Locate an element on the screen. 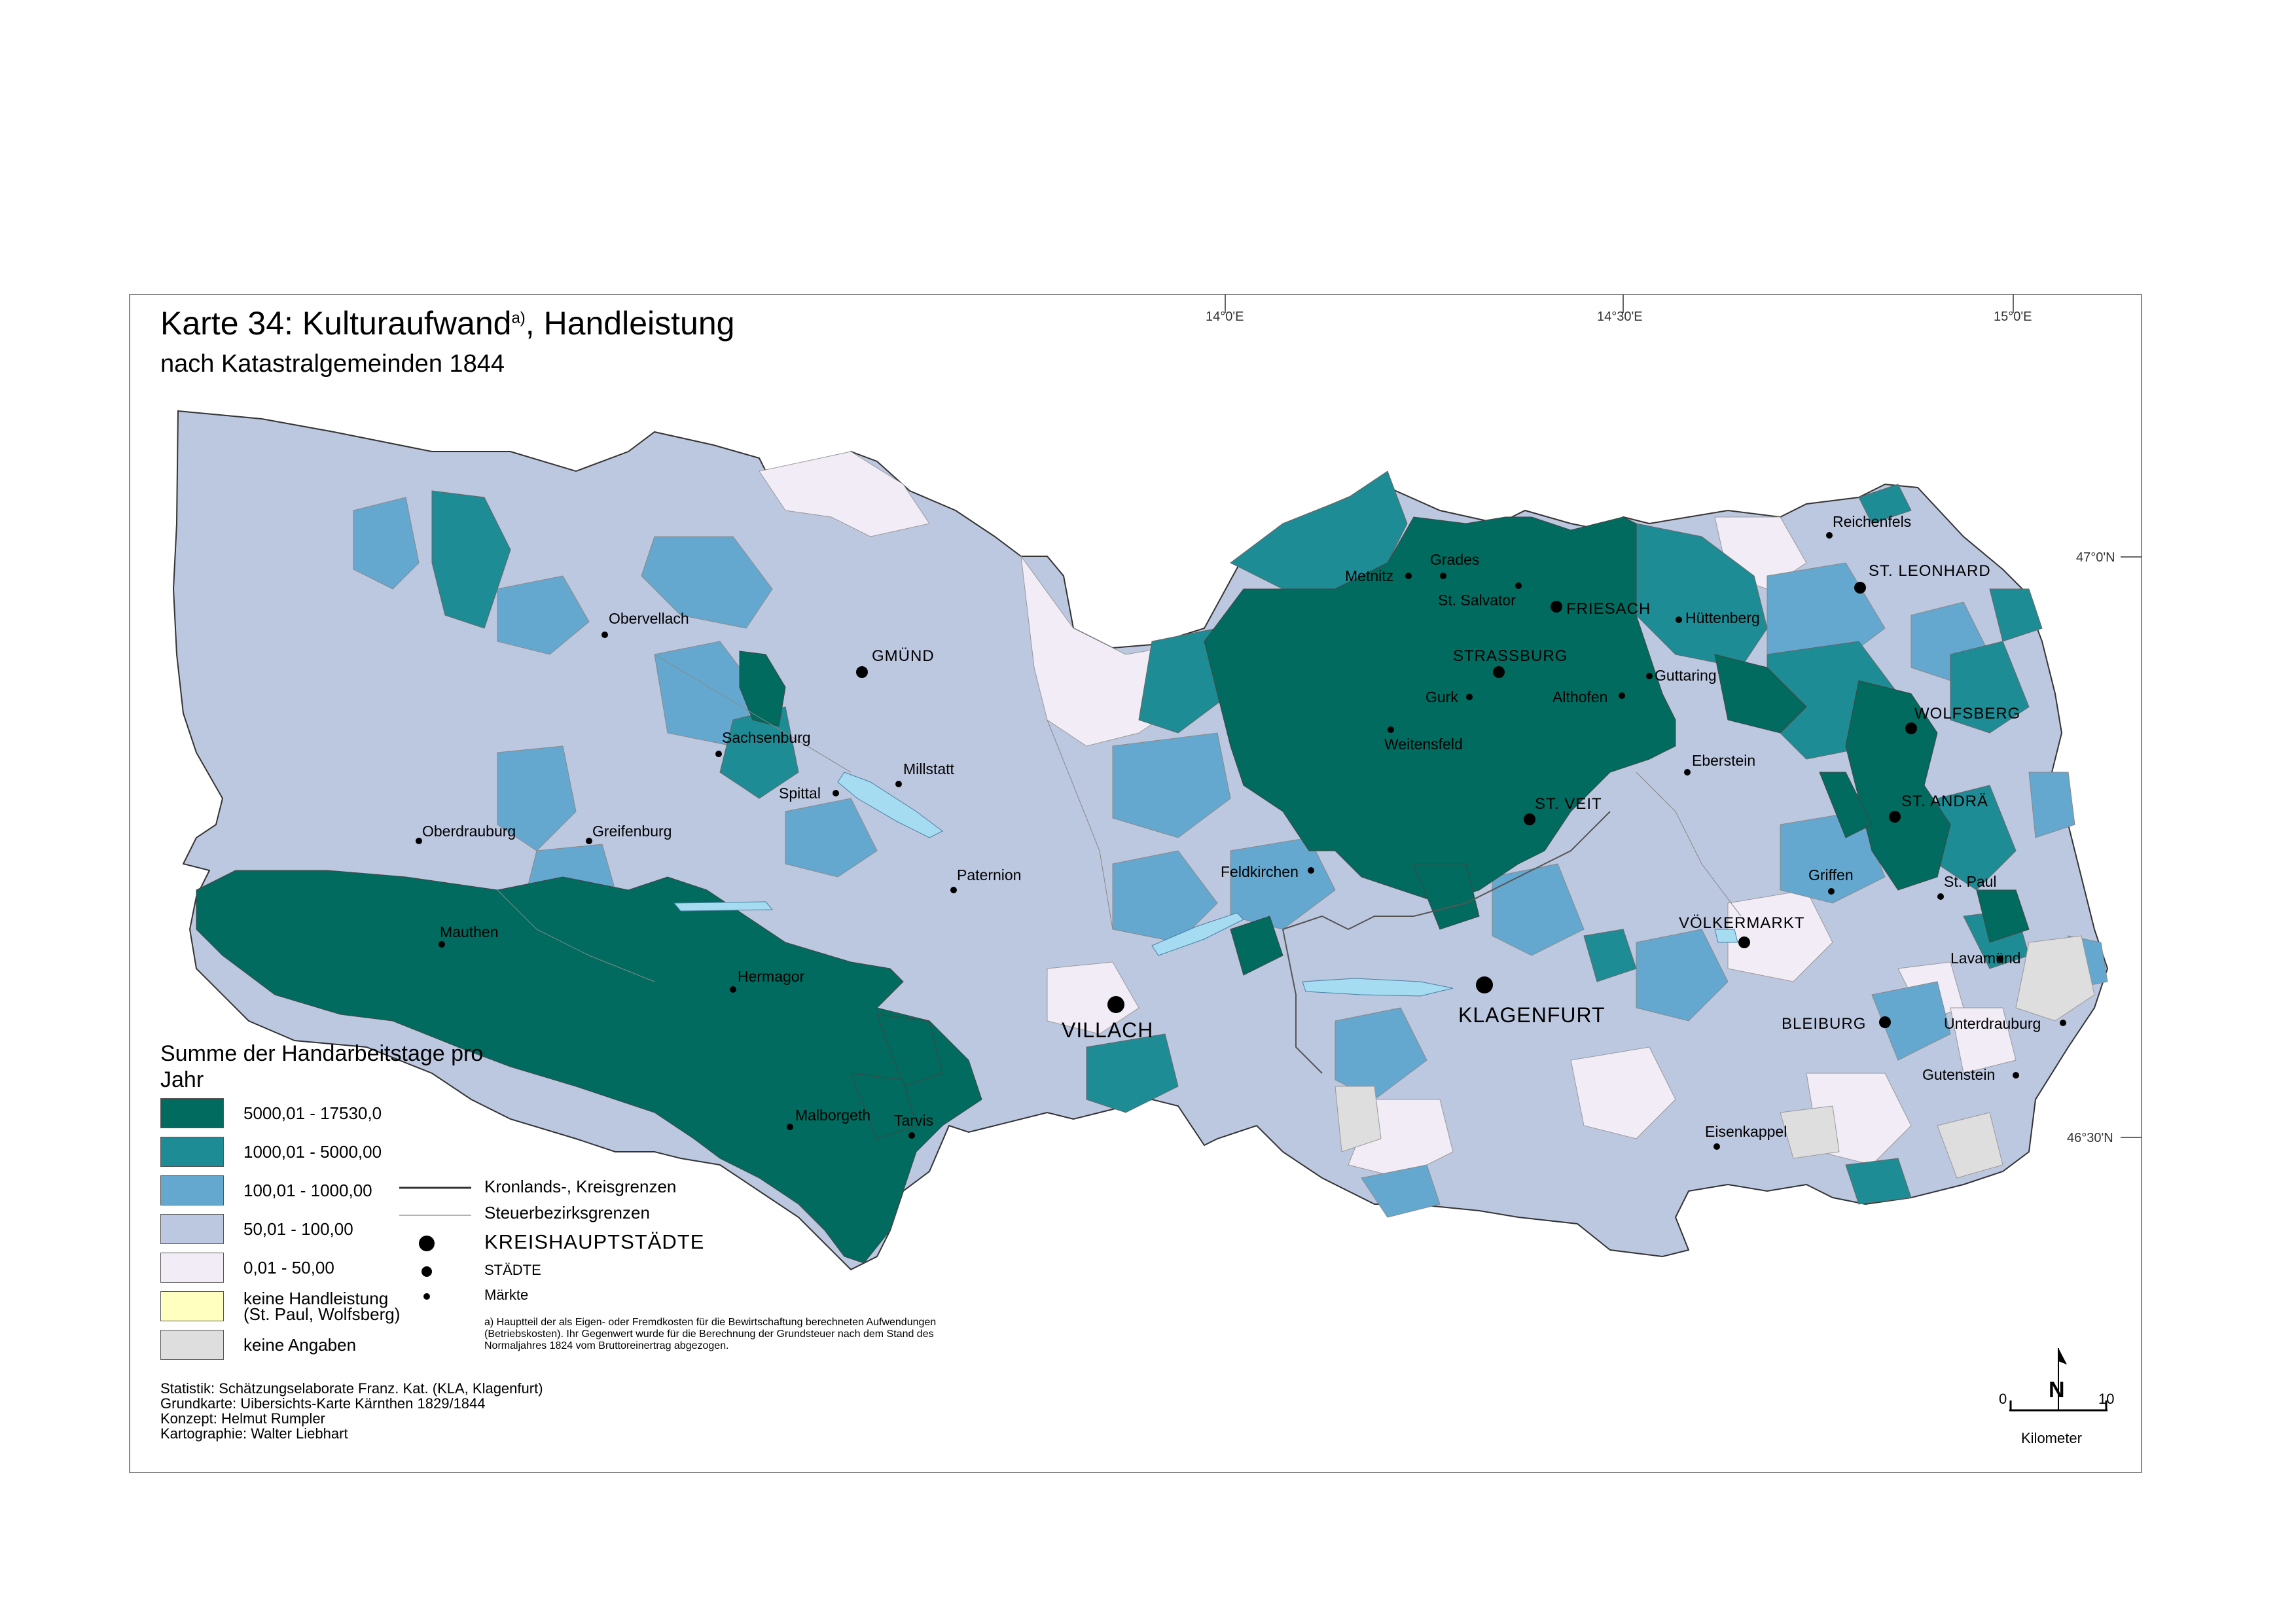 Image resolution: width=2296 pixels, height=1623 pixels. label-gurk: Gurk is located at coordinates (1442, 696).